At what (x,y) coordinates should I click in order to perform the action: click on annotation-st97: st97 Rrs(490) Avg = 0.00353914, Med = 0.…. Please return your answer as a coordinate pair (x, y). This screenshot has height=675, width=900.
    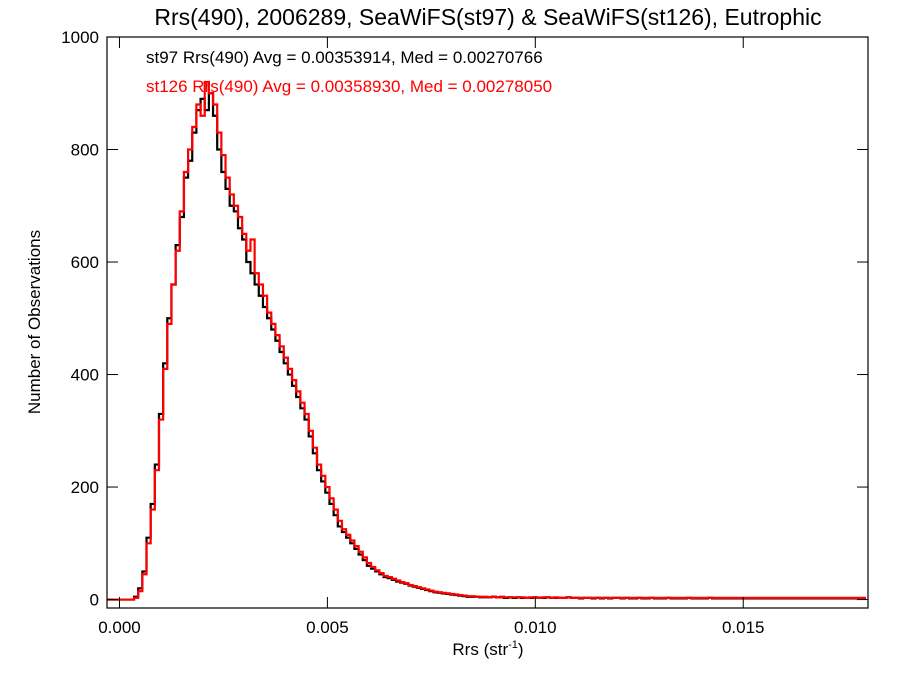
    Looking at the image, I should click on (344, 57).